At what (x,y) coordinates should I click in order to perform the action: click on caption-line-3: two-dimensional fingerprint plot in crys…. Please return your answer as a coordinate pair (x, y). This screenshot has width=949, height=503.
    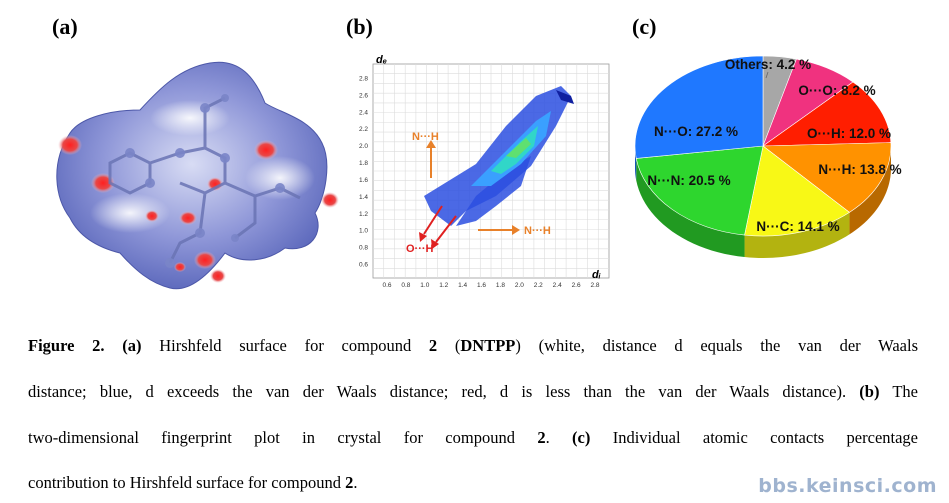
    Looking at the image, I should click on (473, 437).